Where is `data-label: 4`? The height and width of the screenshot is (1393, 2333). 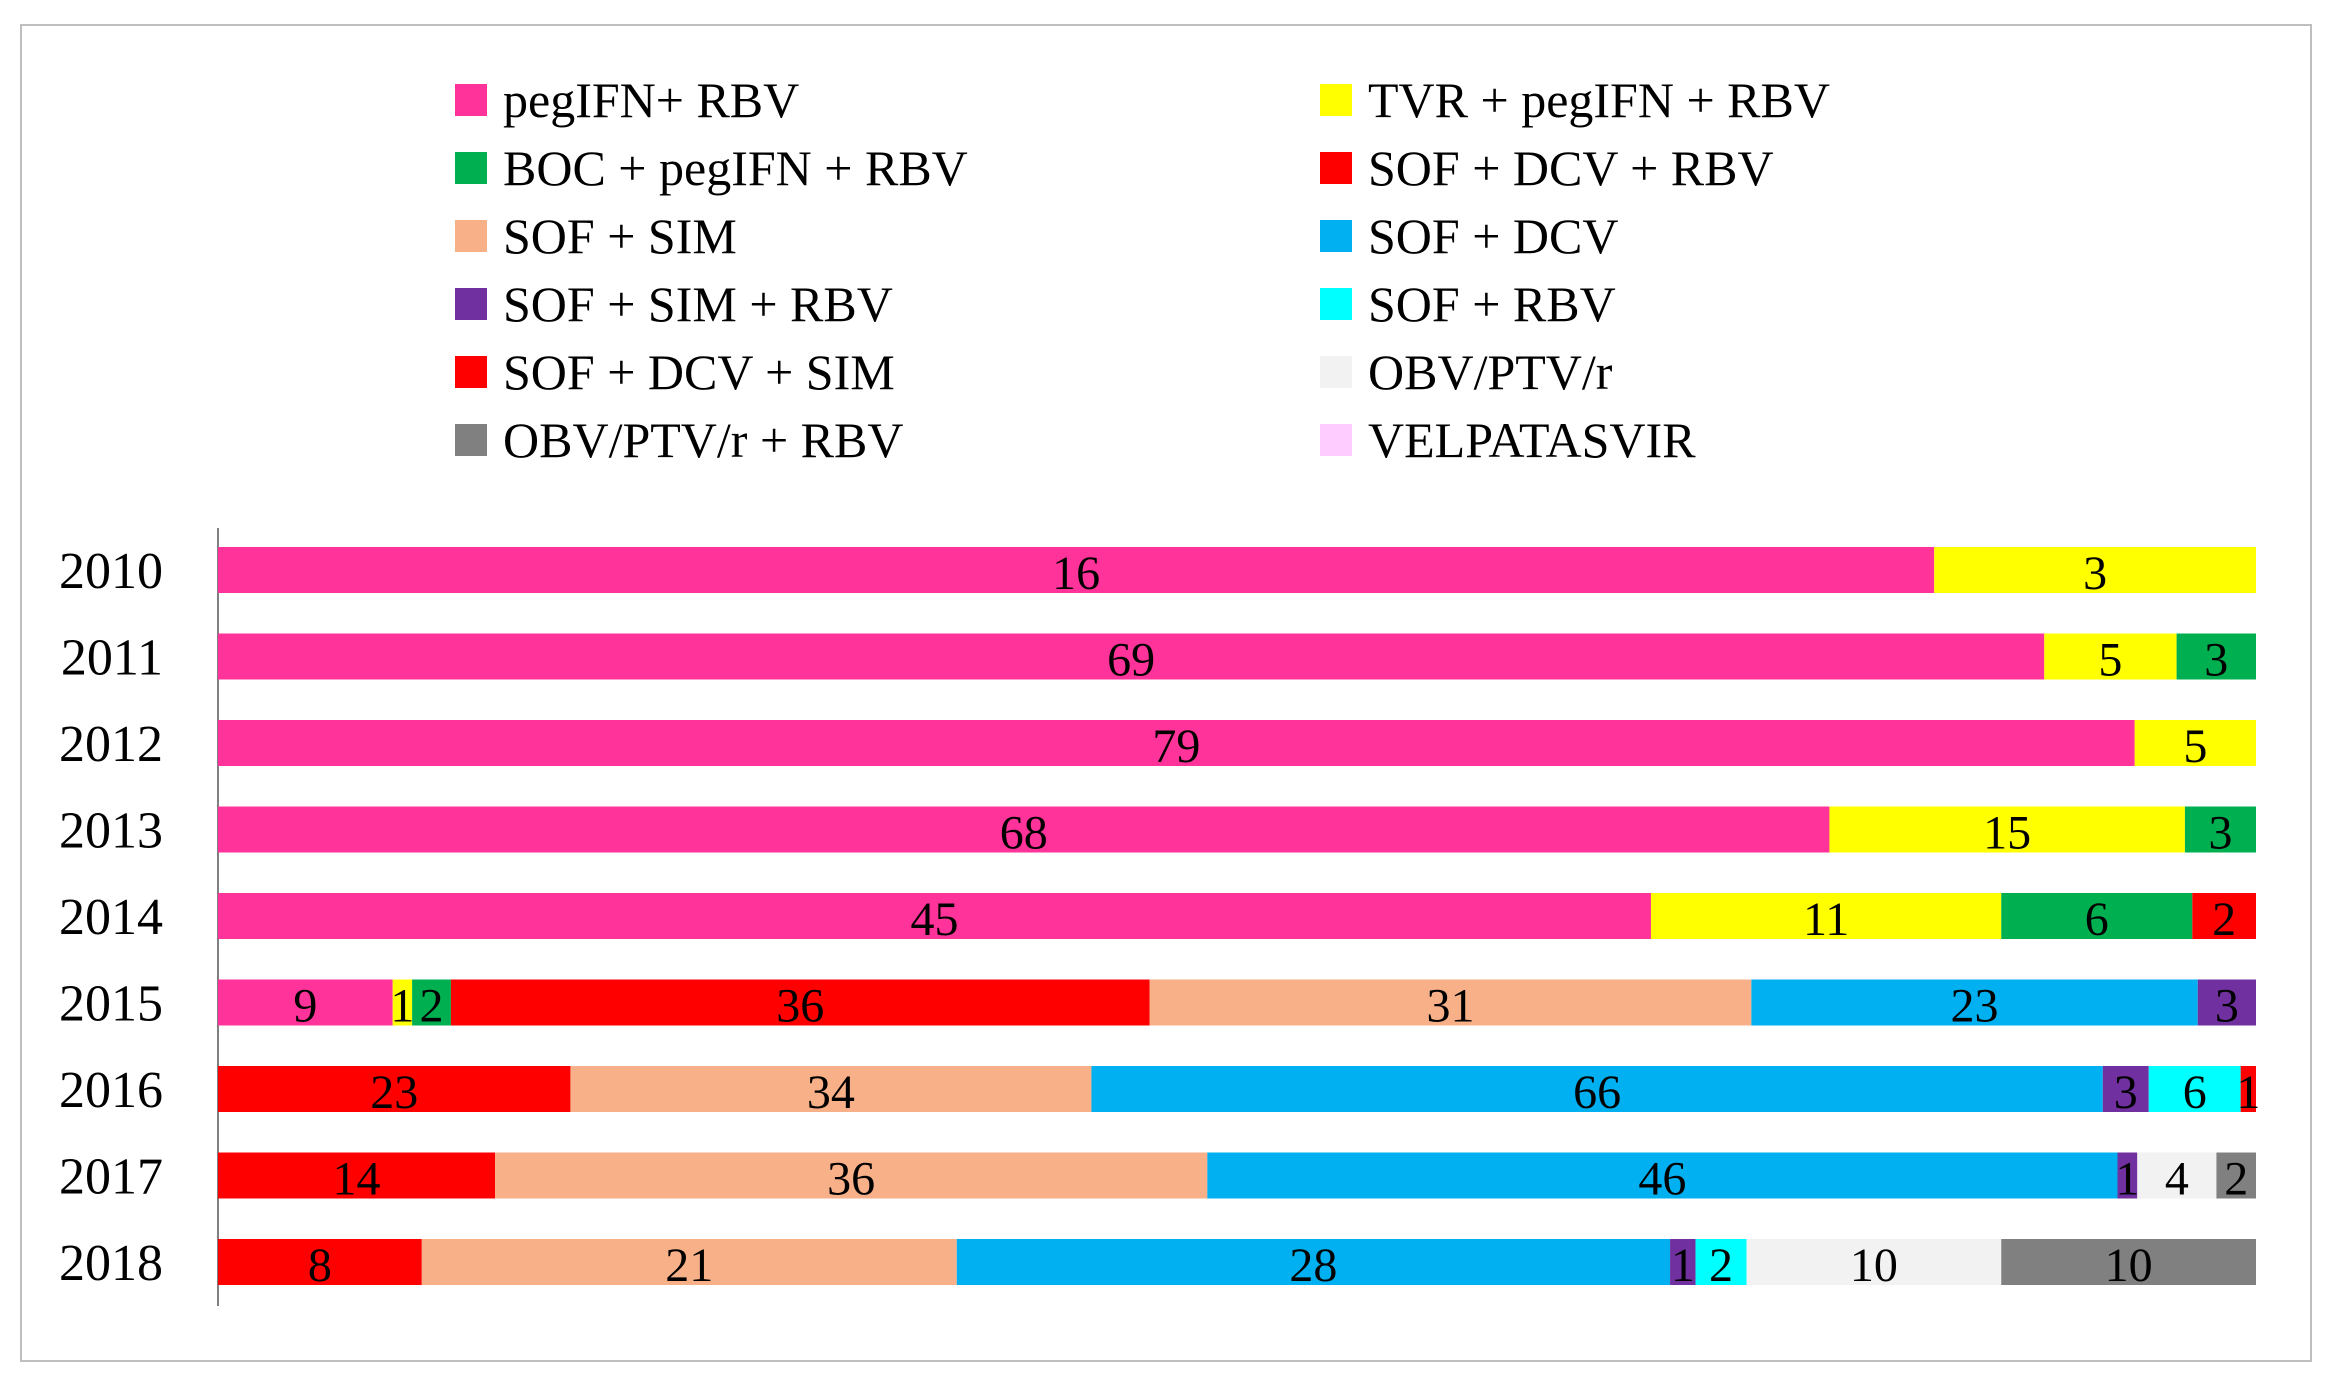
data-label: 4 is located at coordinates (2177, 1179).